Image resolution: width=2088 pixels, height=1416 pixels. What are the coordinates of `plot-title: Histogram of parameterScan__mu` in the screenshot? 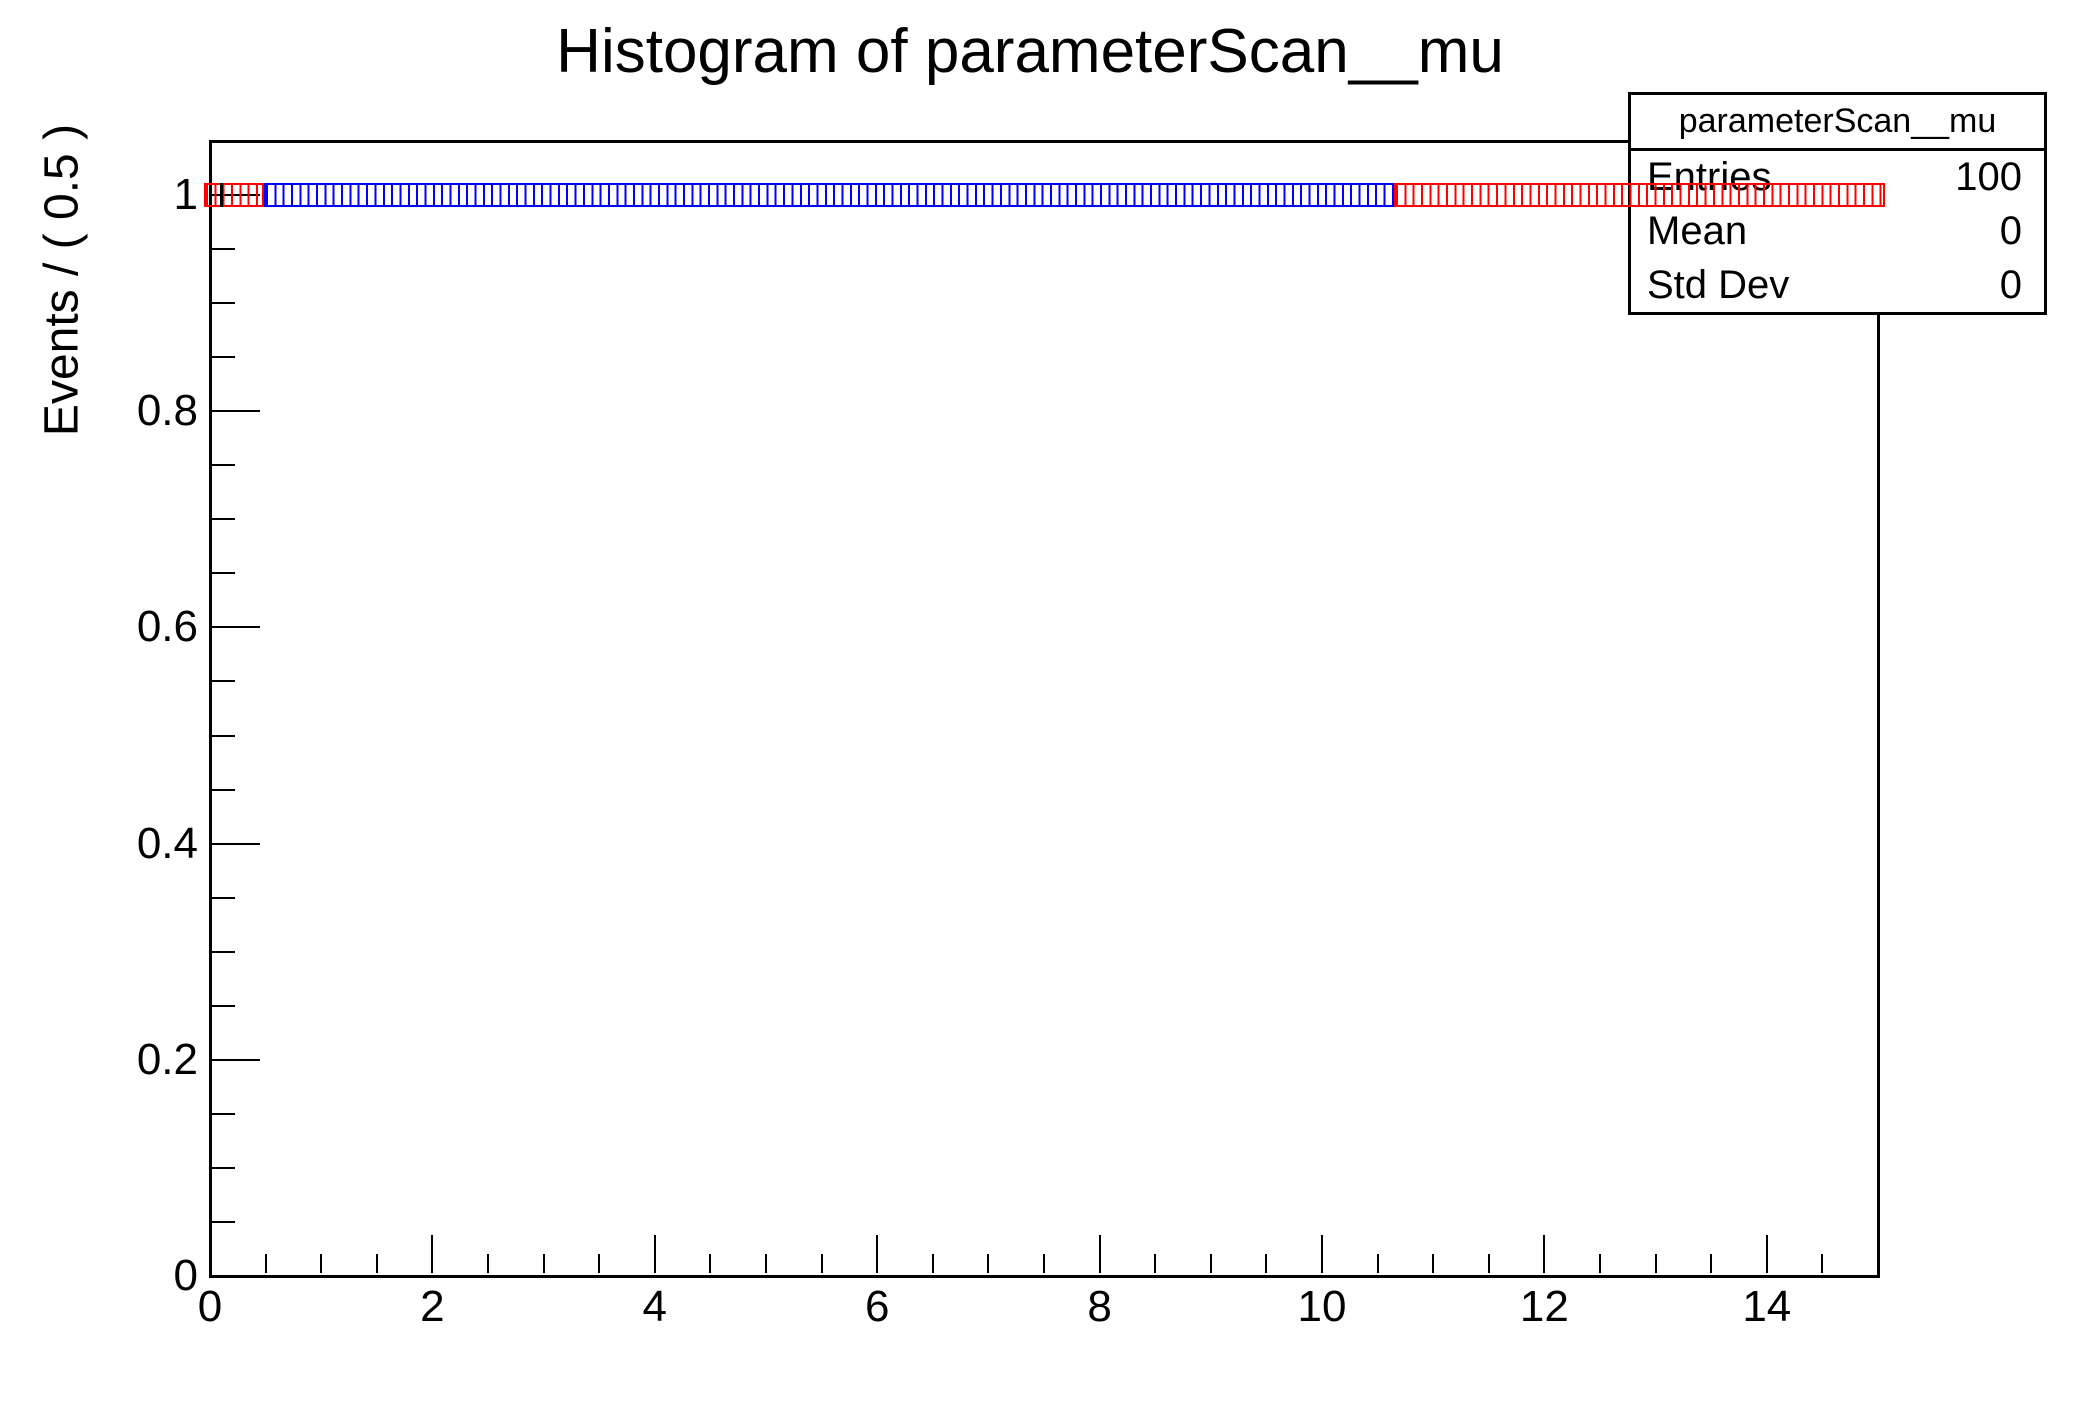 It's located at (1030, 51).